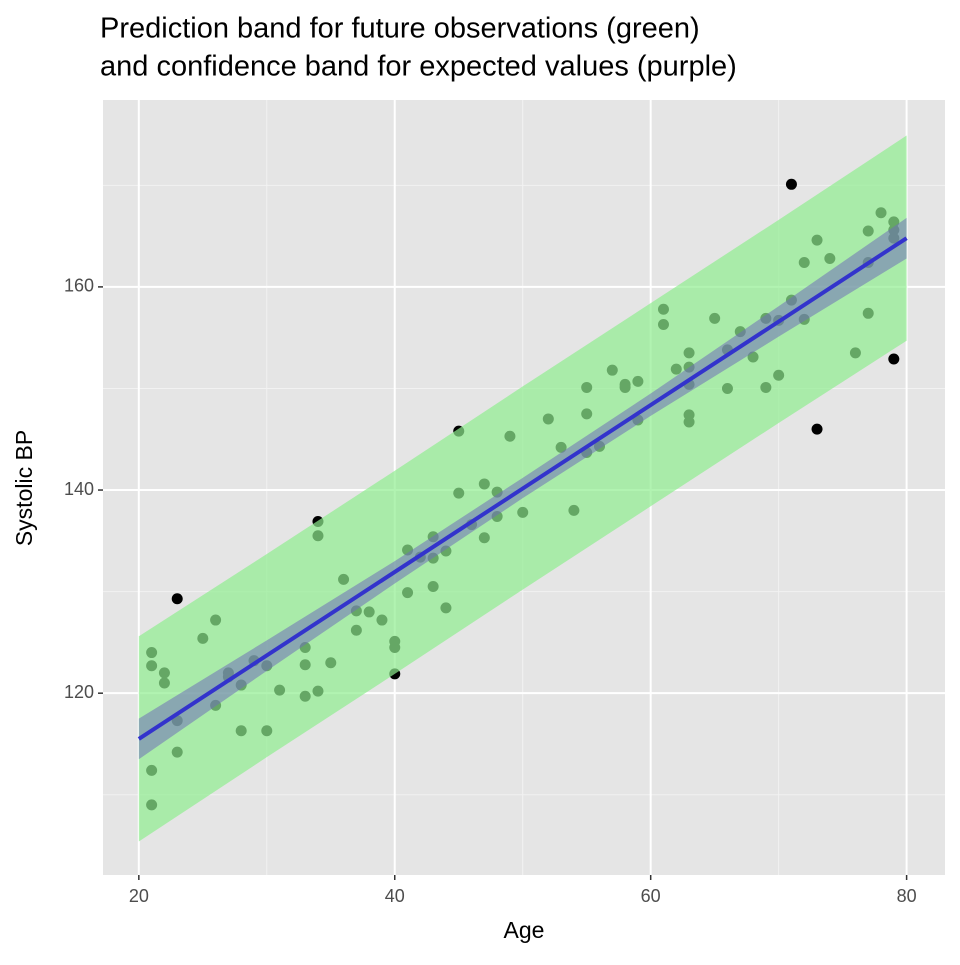 This screenshot has width=960, height=965. Describe the element at coordinates (79, 692) in the screenshot. I see `y-tick-label: 120` at that location.